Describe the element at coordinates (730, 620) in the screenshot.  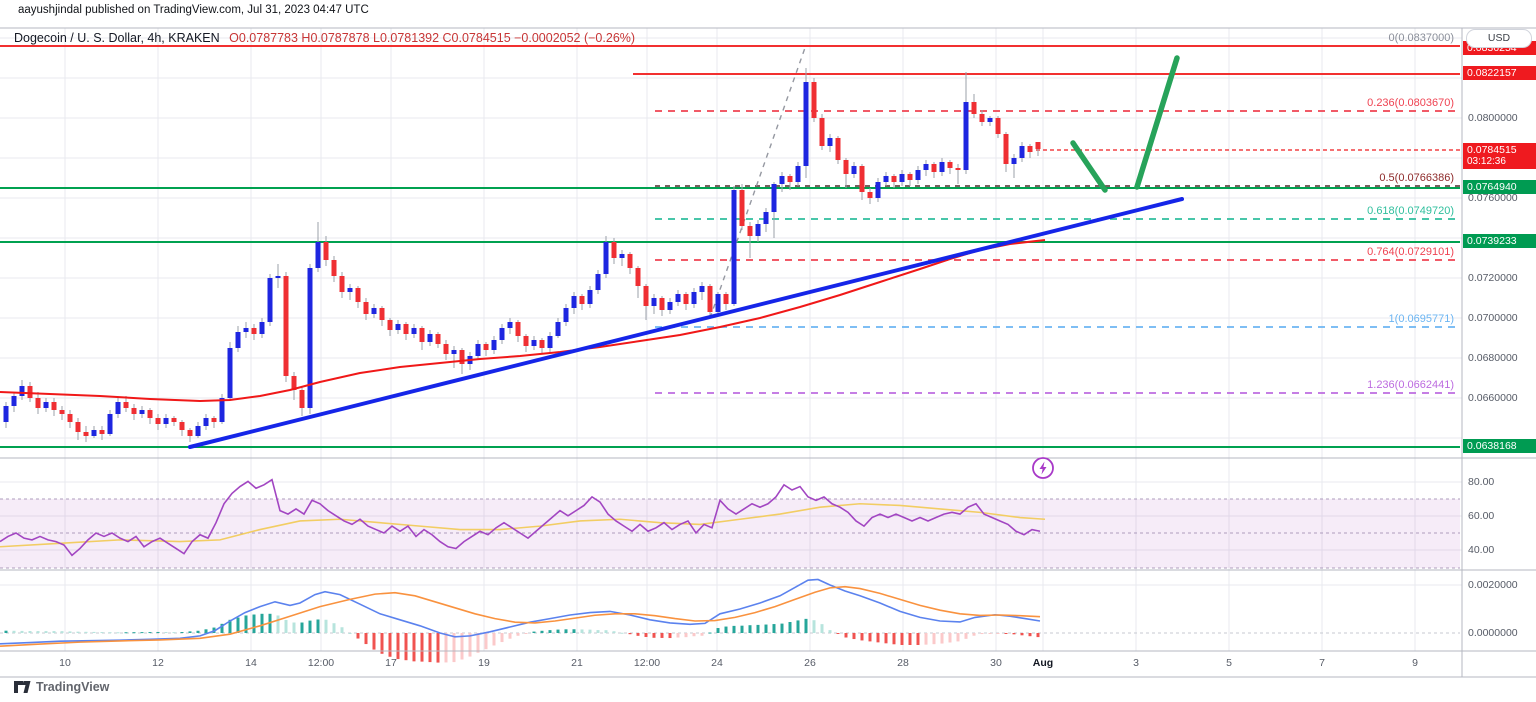
I see `macd-panel` at that location.